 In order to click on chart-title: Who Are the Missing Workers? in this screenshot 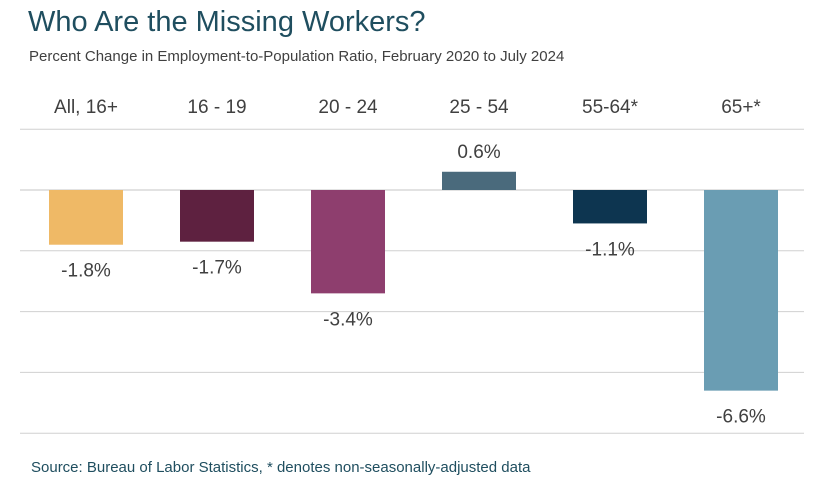, I will do `click(227, 22)`.